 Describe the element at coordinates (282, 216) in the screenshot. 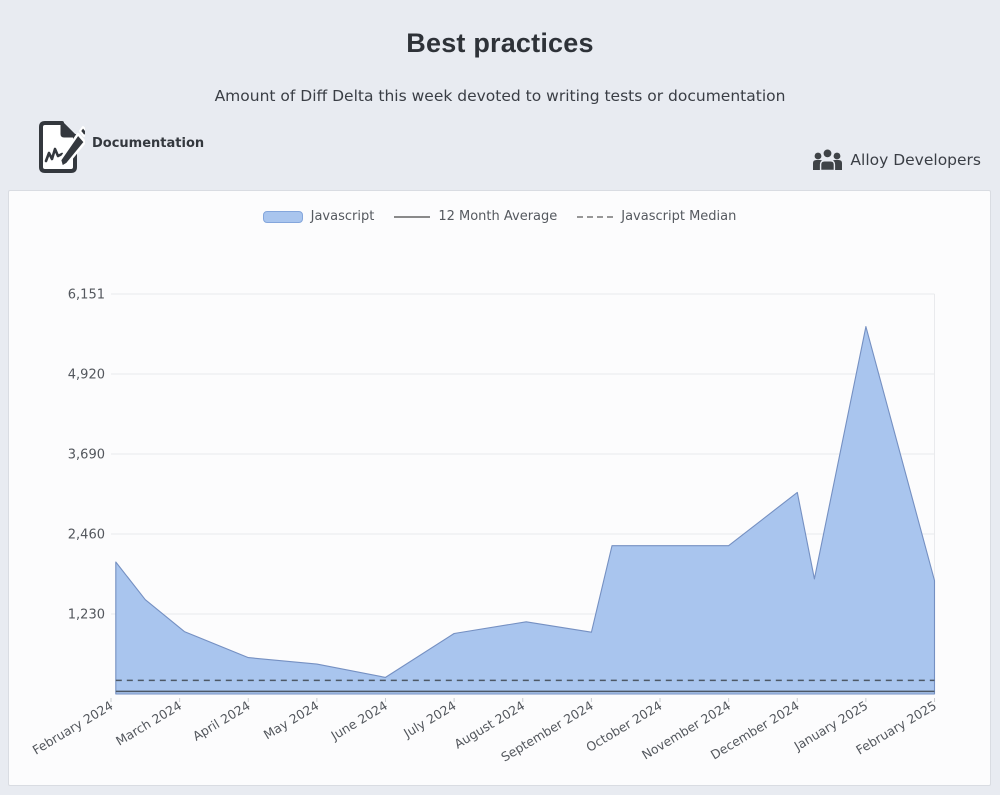

I see `legend-swatch-area` at that location.